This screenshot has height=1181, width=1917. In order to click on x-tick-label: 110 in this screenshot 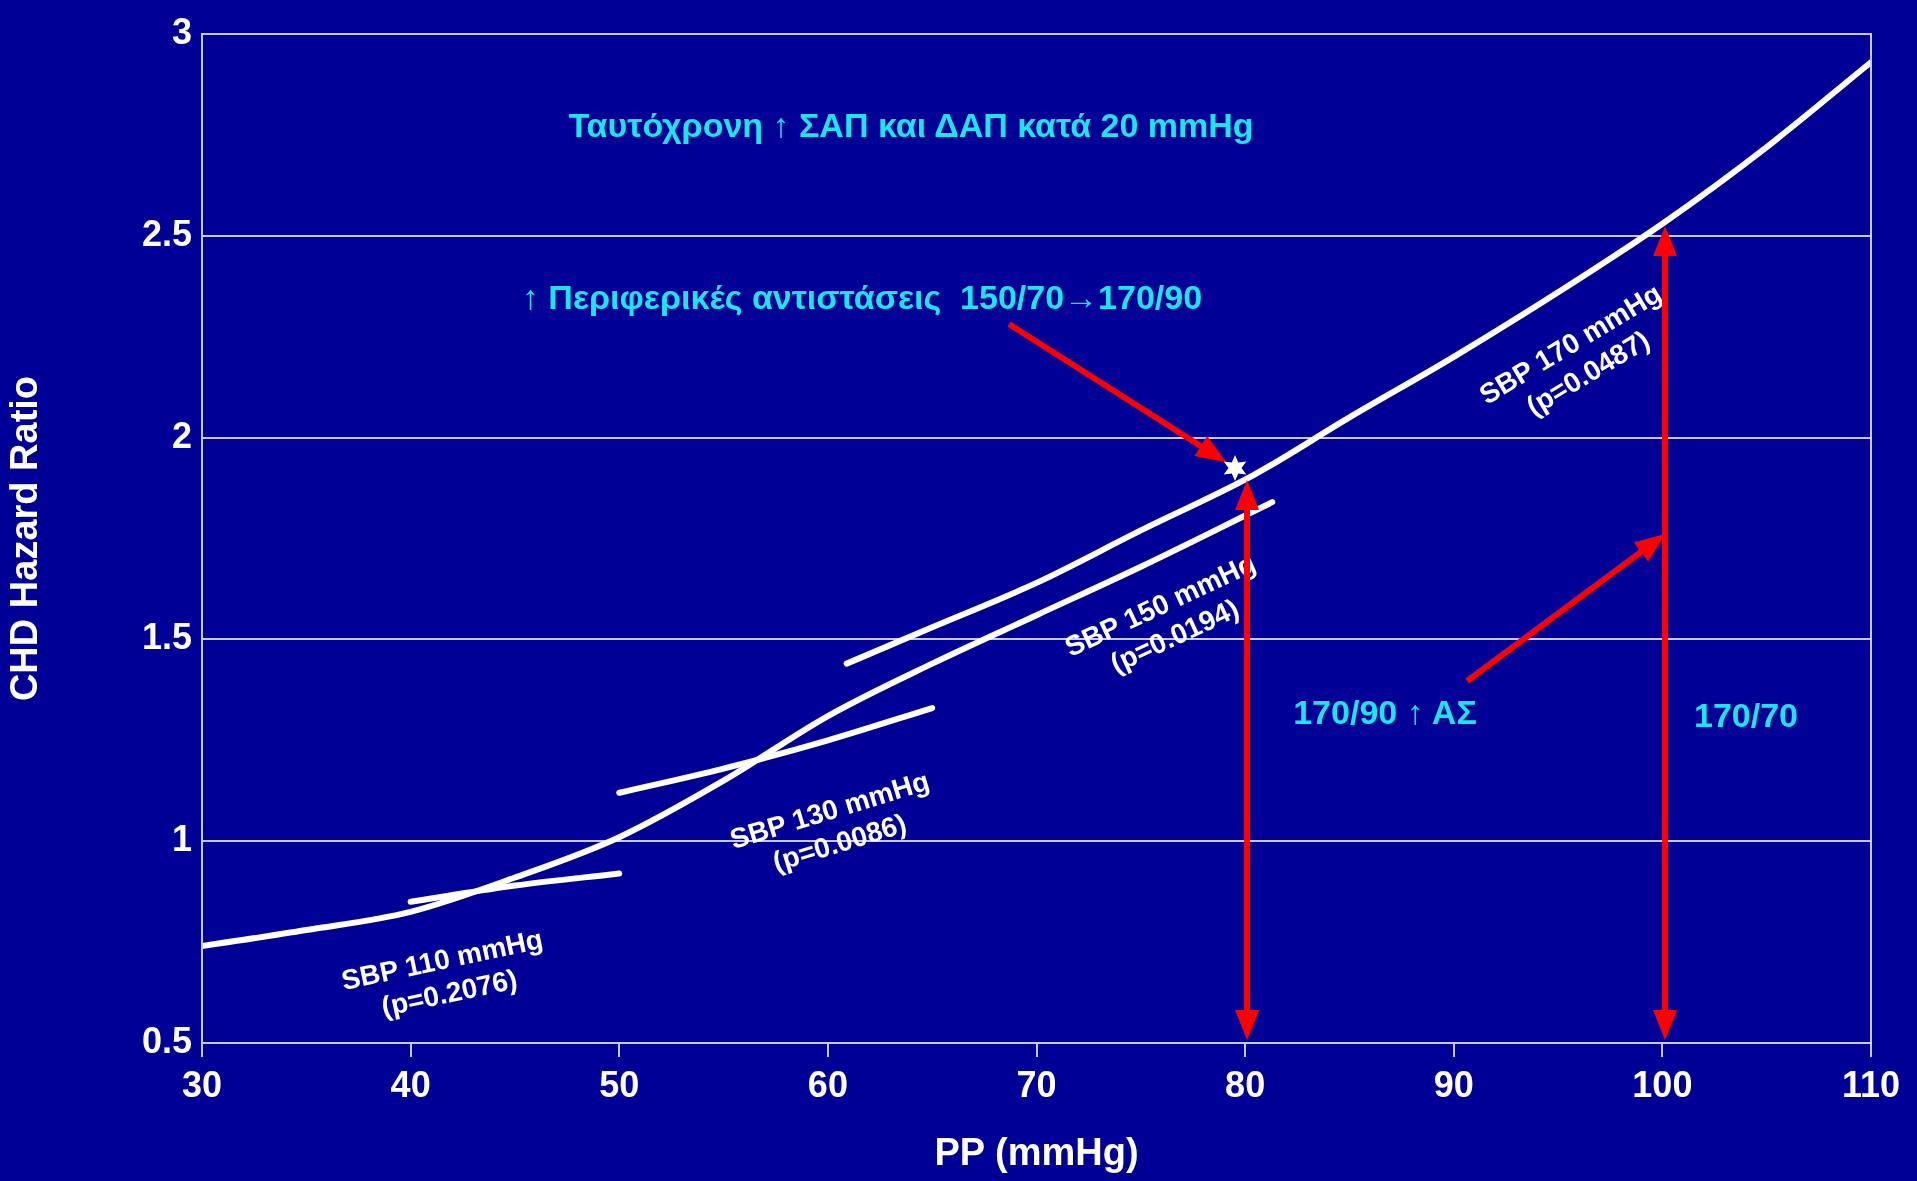, I will do `click(1871, 1084)`.